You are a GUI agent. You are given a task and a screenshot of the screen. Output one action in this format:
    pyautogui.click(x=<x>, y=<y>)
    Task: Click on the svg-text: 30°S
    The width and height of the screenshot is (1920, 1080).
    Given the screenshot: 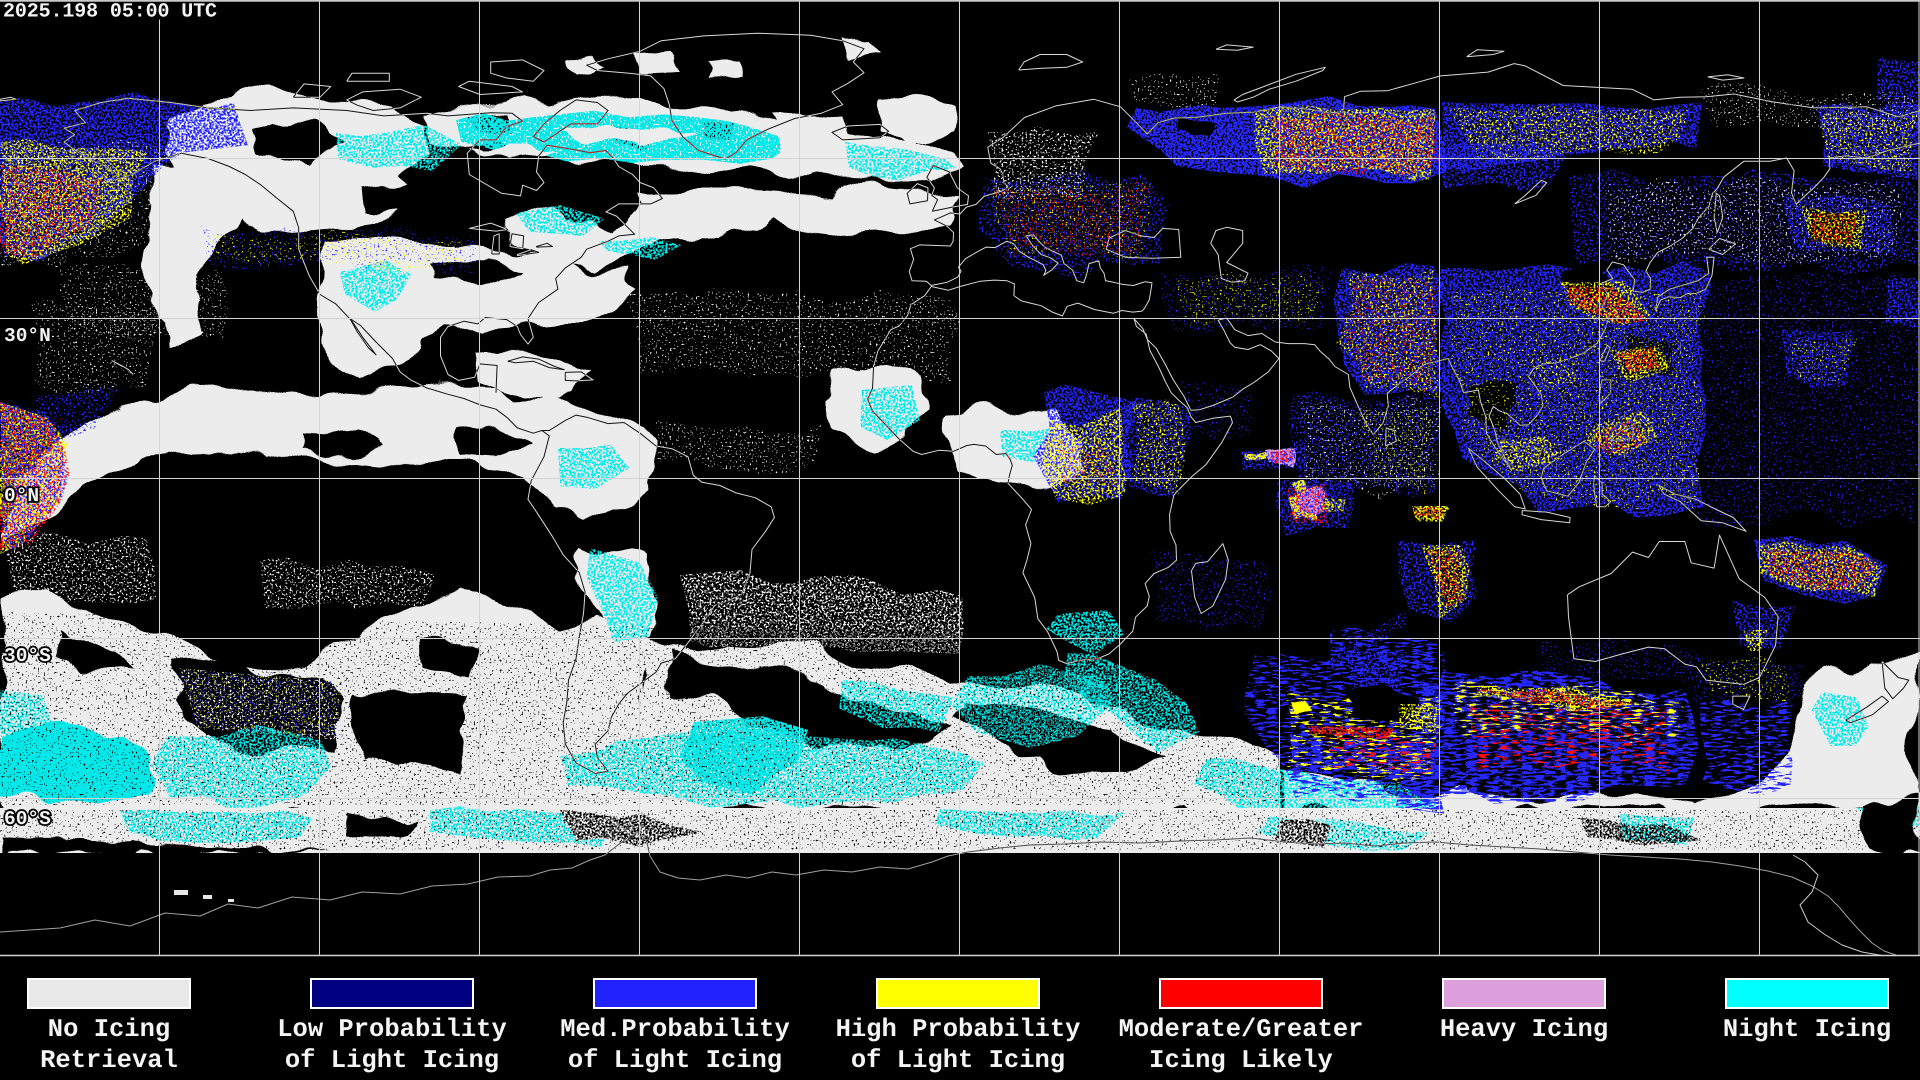 What is the action you would take?
    pyautogui.click(x=27, y=656)
    